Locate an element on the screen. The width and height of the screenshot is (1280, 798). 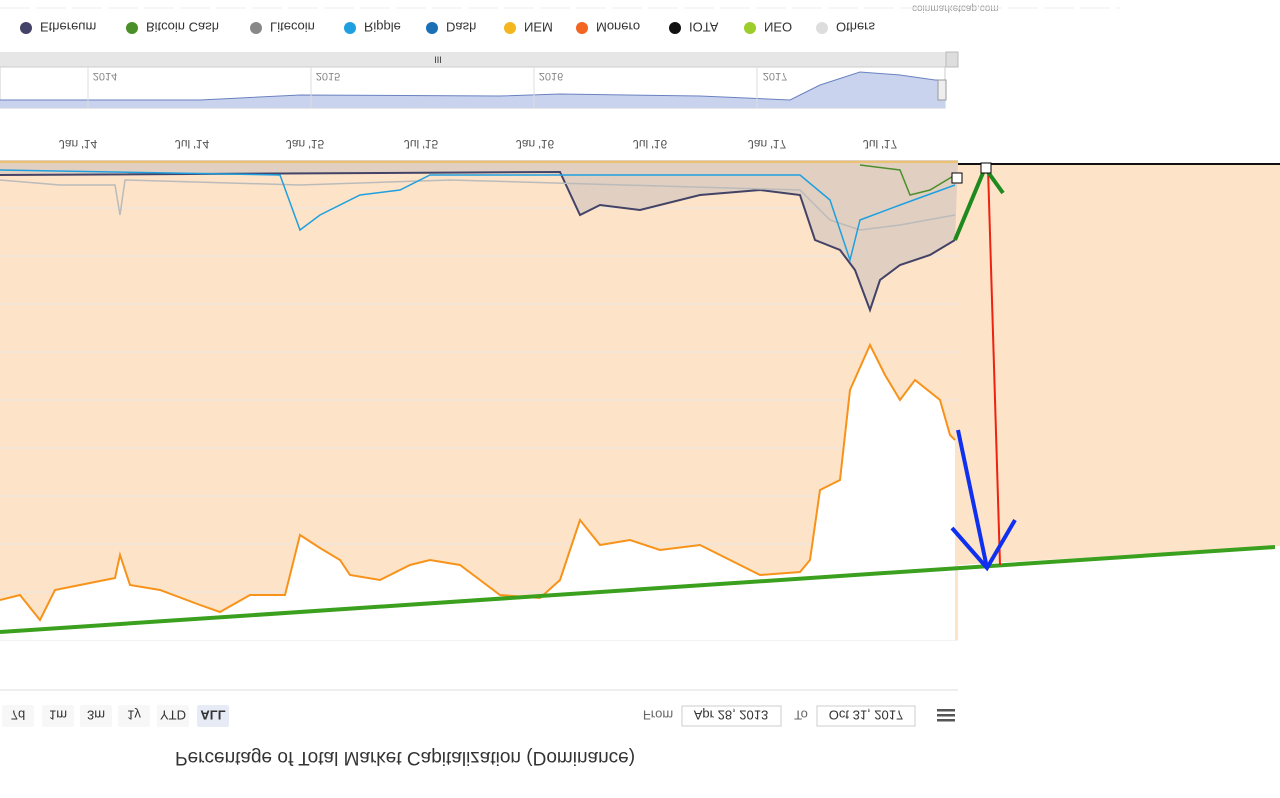
navigator-line is located at coordinates (472, 86).